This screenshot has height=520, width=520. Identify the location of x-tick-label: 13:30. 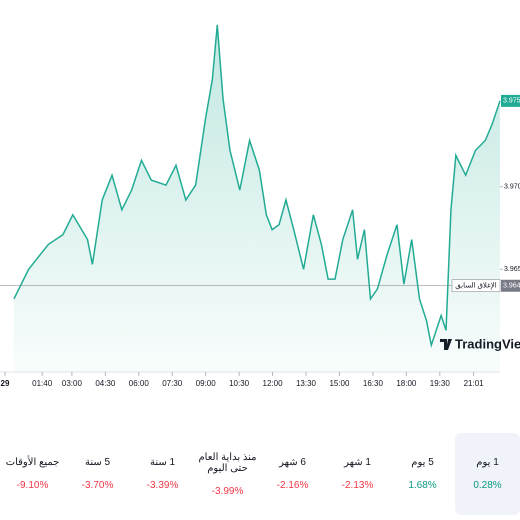
(306, 383).